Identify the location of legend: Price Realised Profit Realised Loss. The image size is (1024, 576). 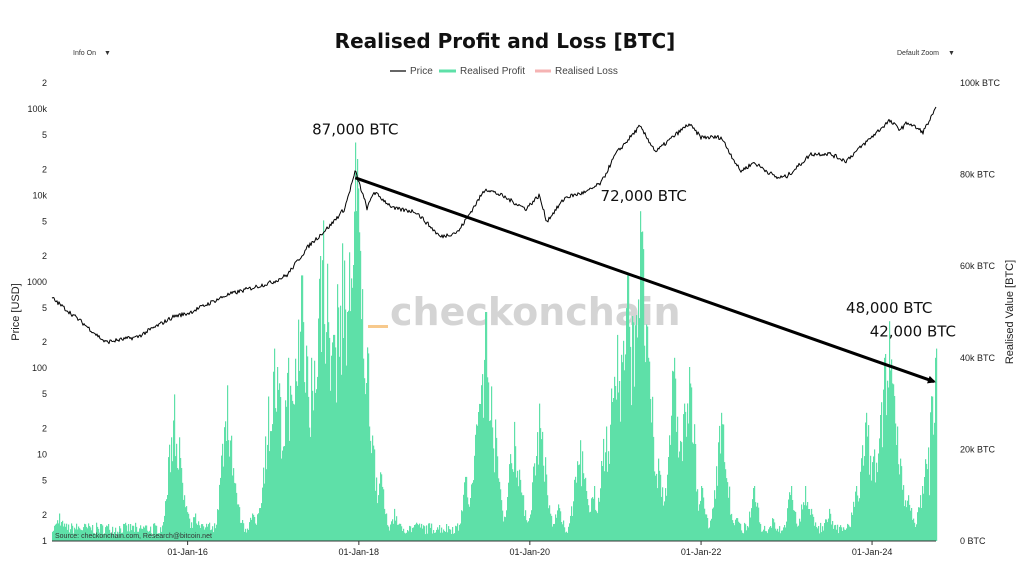
(504, 71).